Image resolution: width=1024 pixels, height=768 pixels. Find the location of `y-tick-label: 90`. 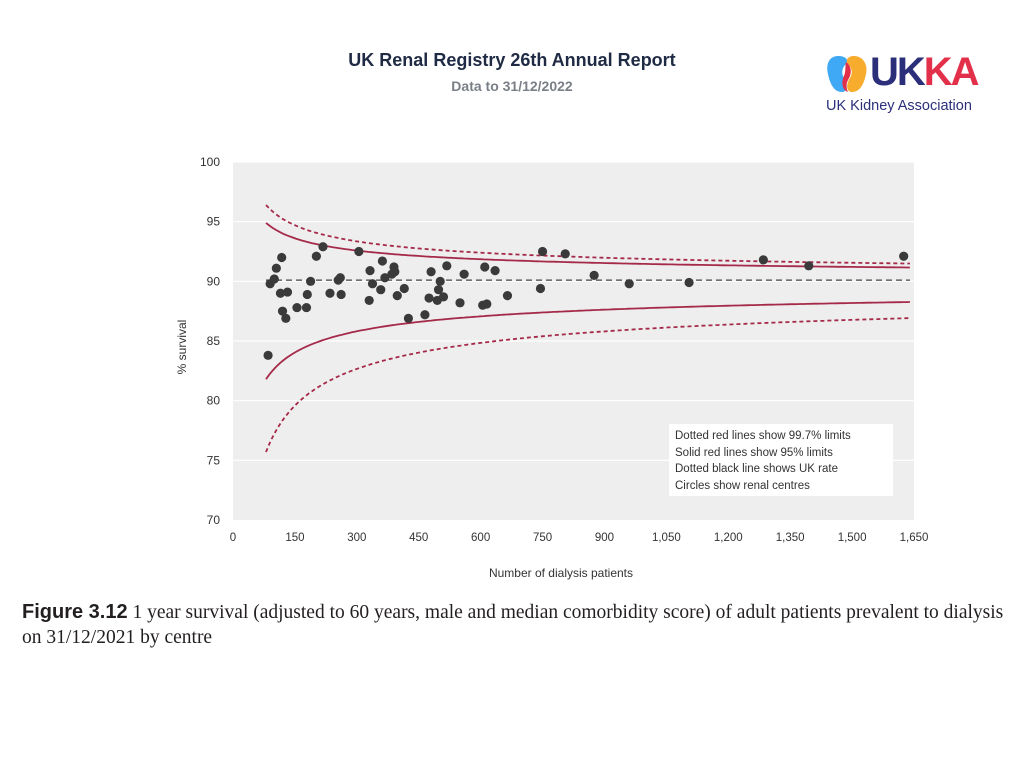

y-tick-label: 90 is located at coordinates (214, 281).